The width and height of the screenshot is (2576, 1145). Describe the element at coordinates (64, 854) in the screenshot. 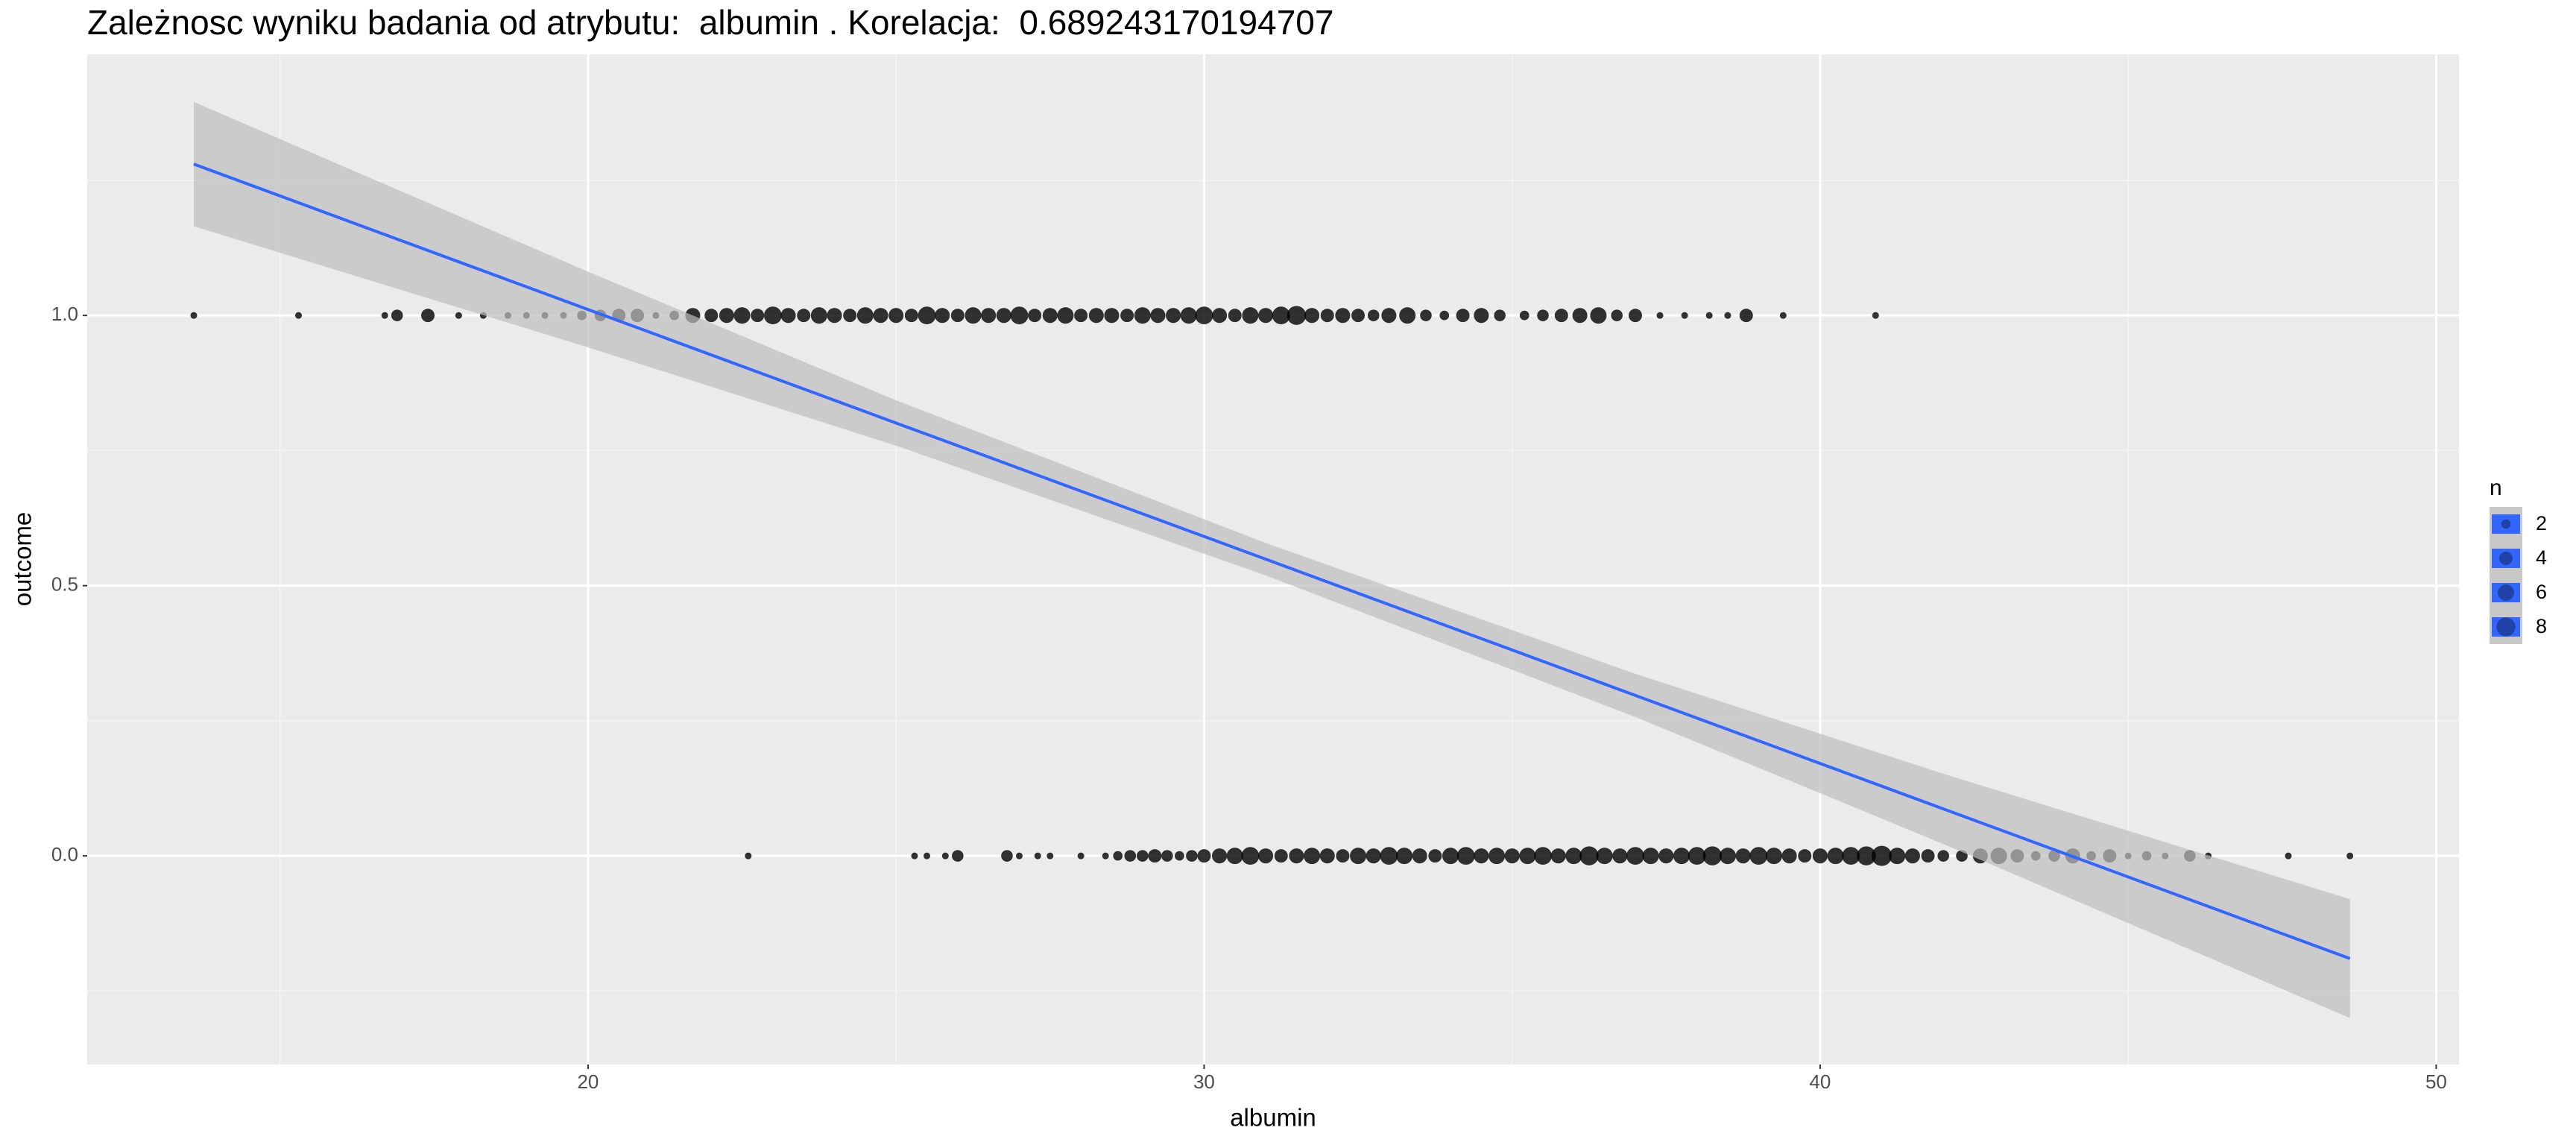

I see `y-tick-label: 0.0` at that location.